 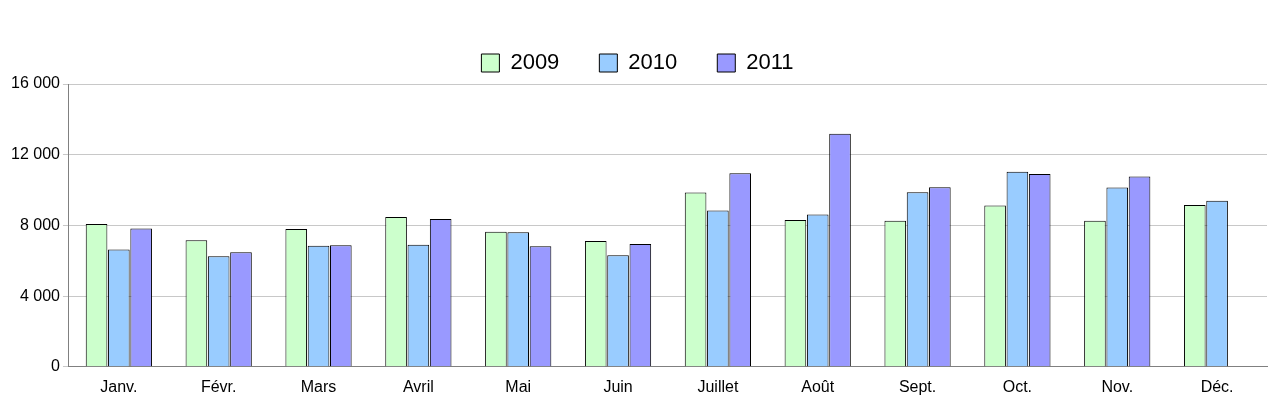 What do you see at coordinates (518, 386) in the screenshot?
I see `x-tick-label: Mai` at bounding box center [518, 386].